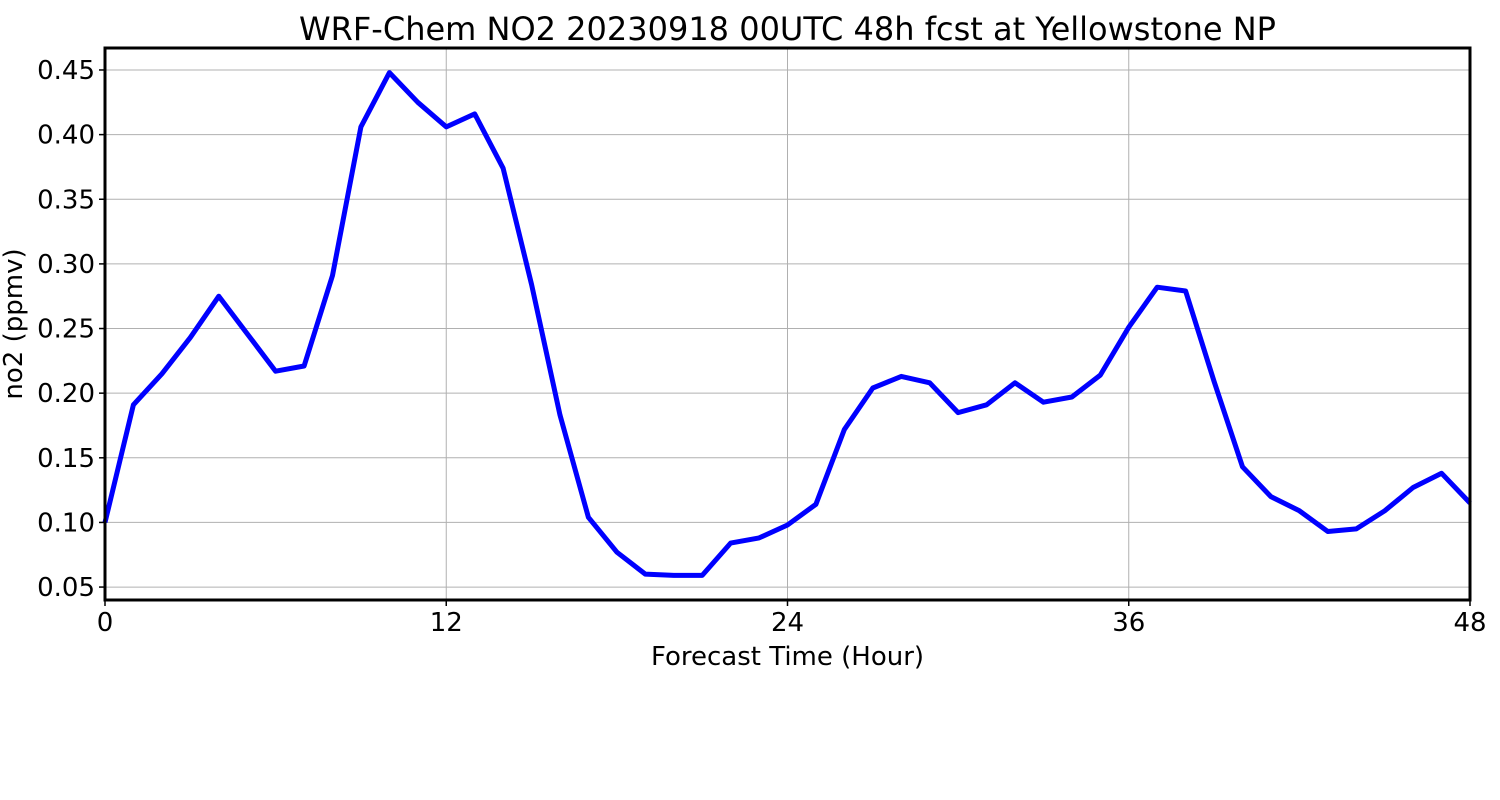 This screenshot has height=800, width=1500. What do you see at coordinates (105, 623) in the screenshot?
I see `x-tick-label: 0` at bounding box center [105, 623].